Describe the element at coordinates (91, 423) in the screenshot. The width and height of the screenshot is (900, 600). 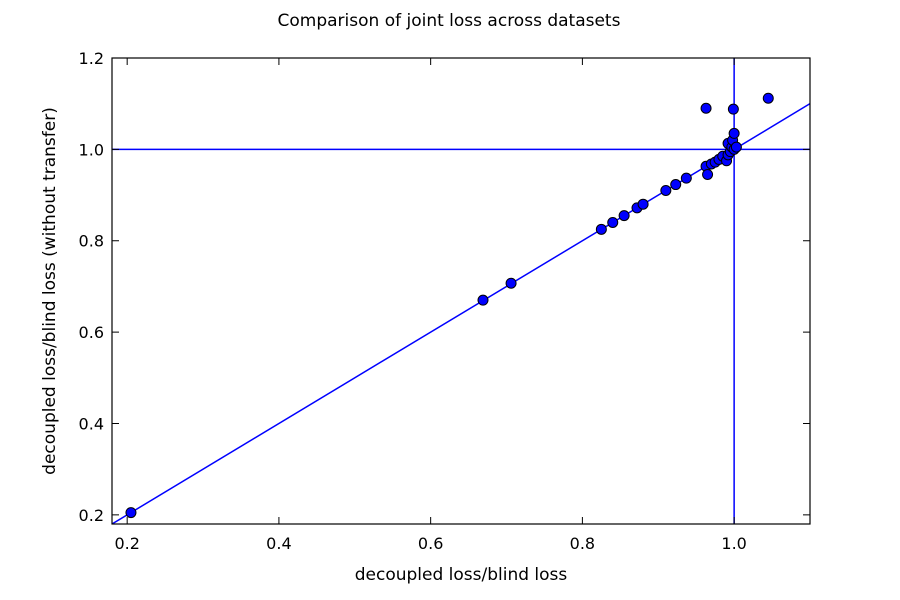
I see `y-tick-label: 0.4` at that location.